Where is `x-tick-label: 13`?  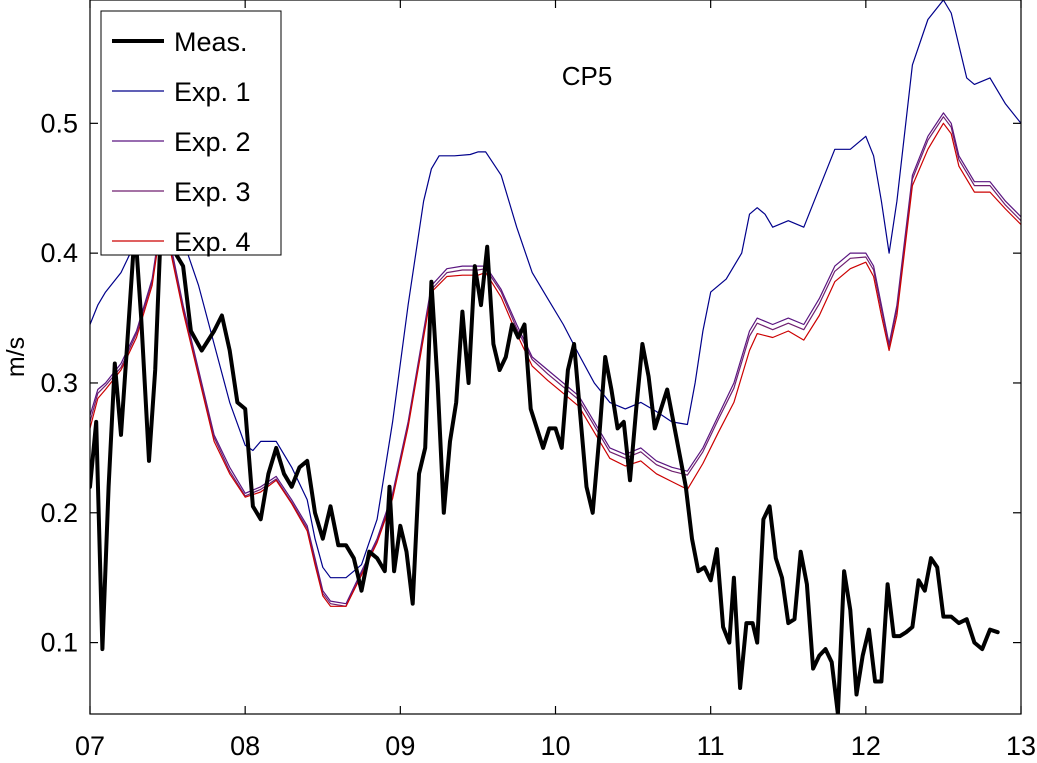 x-tick-label: 13 is located at coordinates (1021, 744).